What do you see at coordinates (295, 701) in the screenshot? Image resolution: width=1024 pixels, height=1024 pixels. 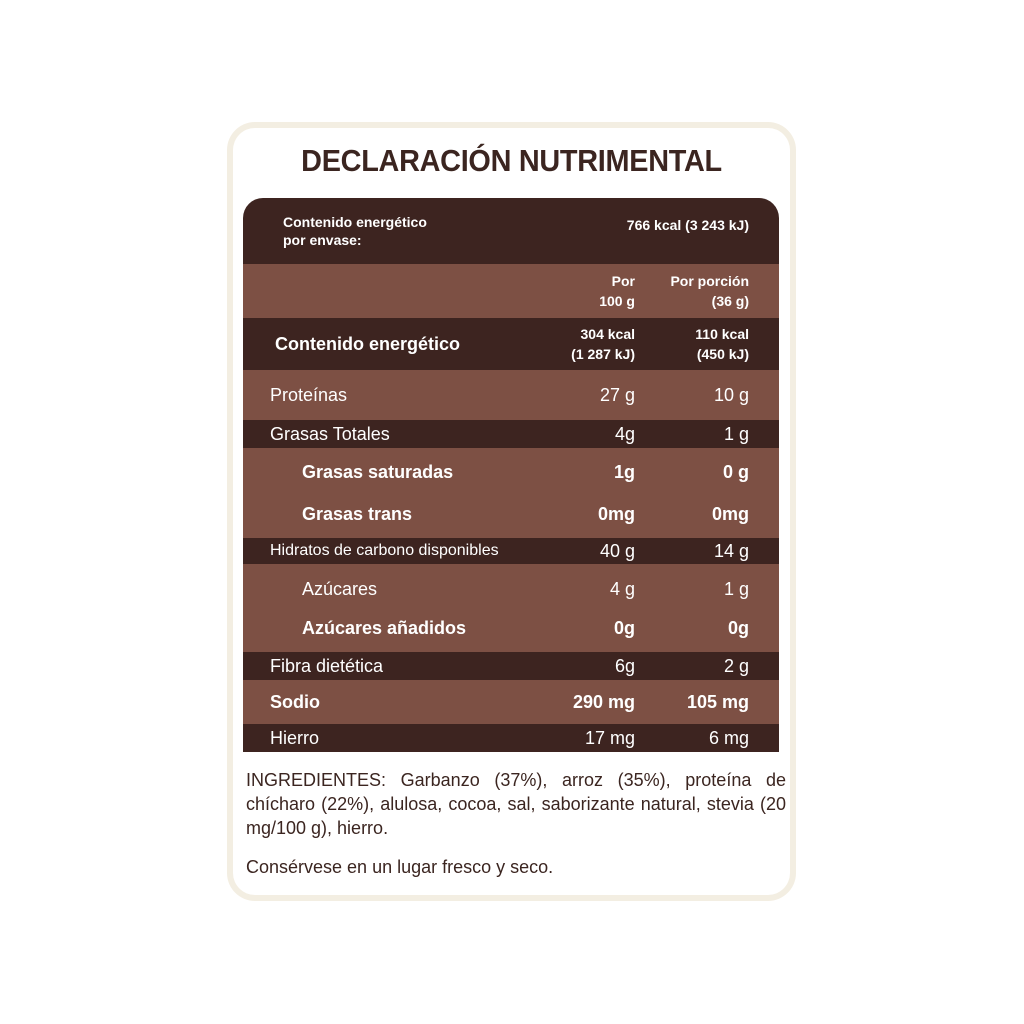 I see `row-label: Sodio` at bounding box center [295, 701].